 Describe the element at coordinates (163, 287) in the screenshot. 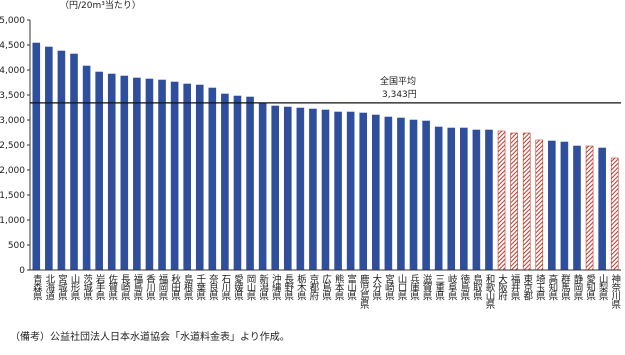

I see `x-tick-label: 福岡県` at that location.